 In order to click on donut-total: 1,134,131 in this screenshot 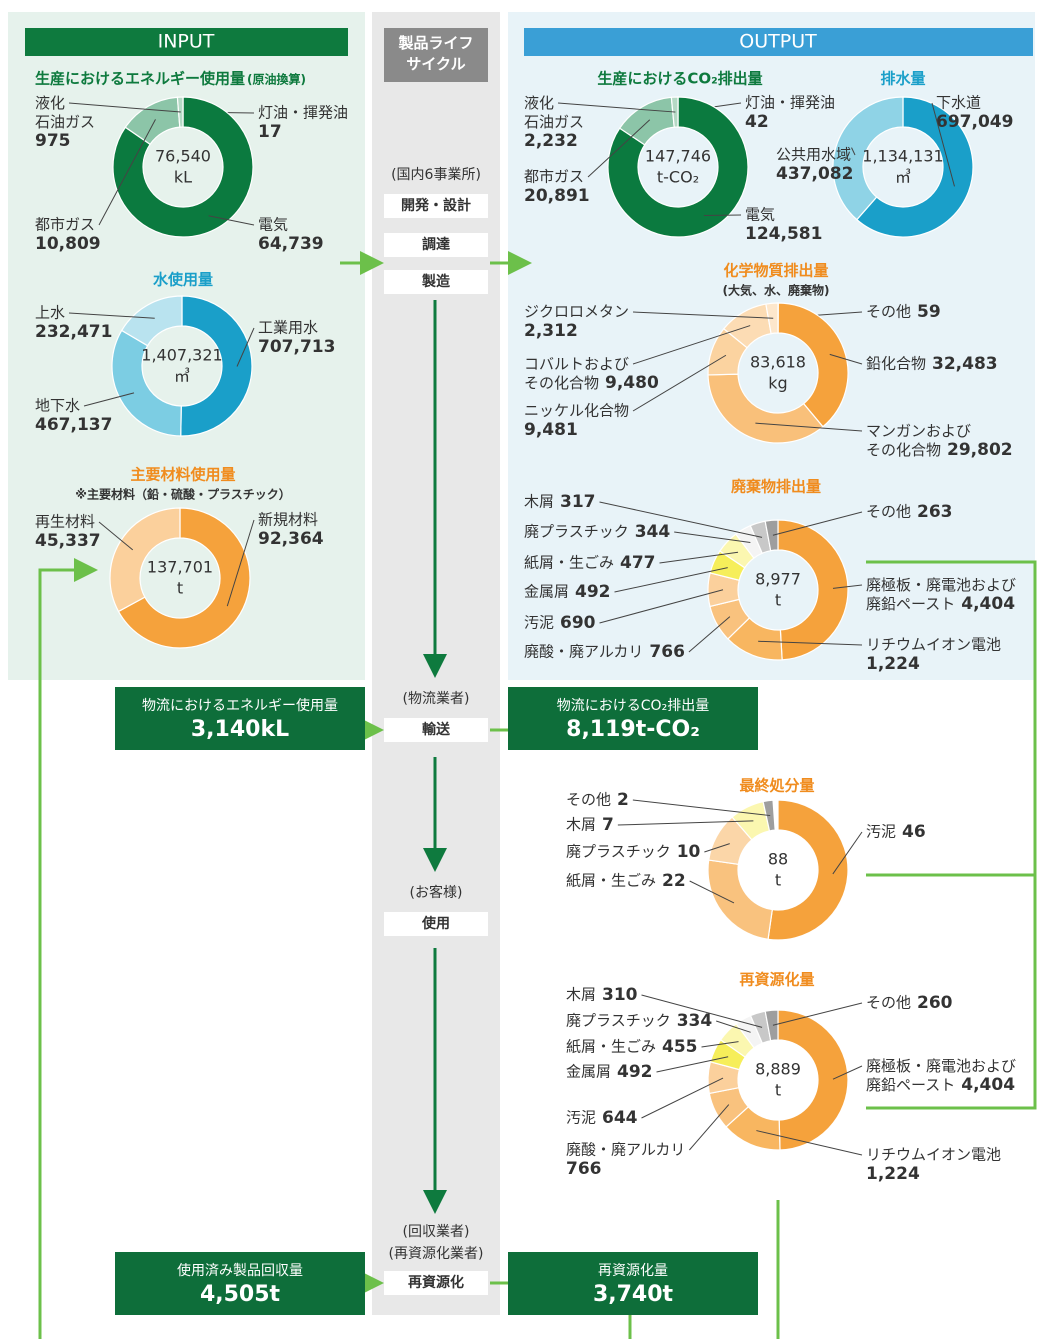, I will do `click(902, 156)`.